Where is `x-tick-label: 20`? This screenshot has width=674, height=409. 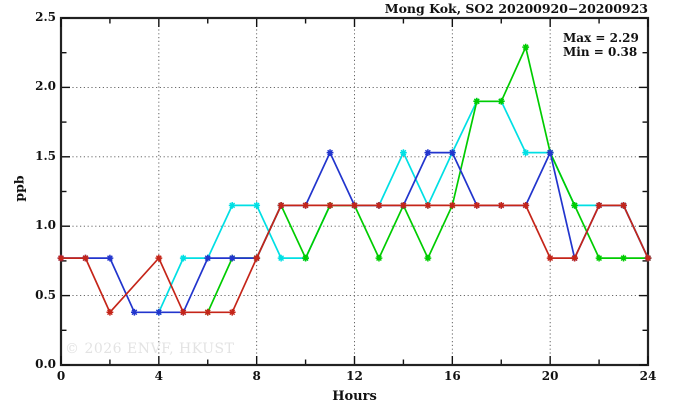
x-tick-label: 20 is located at coordinates (550, 376).